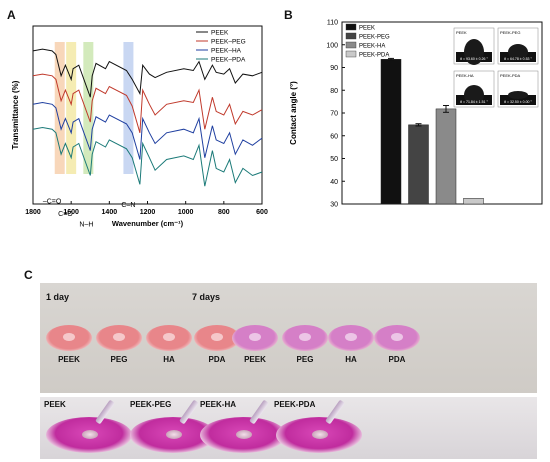 The width and height of the screenshot is (550, 462). What do you see at coordinates (262, 212) in the screenshot?
I see `x-tick-label-6: 600` at bounding box center [262, 212].